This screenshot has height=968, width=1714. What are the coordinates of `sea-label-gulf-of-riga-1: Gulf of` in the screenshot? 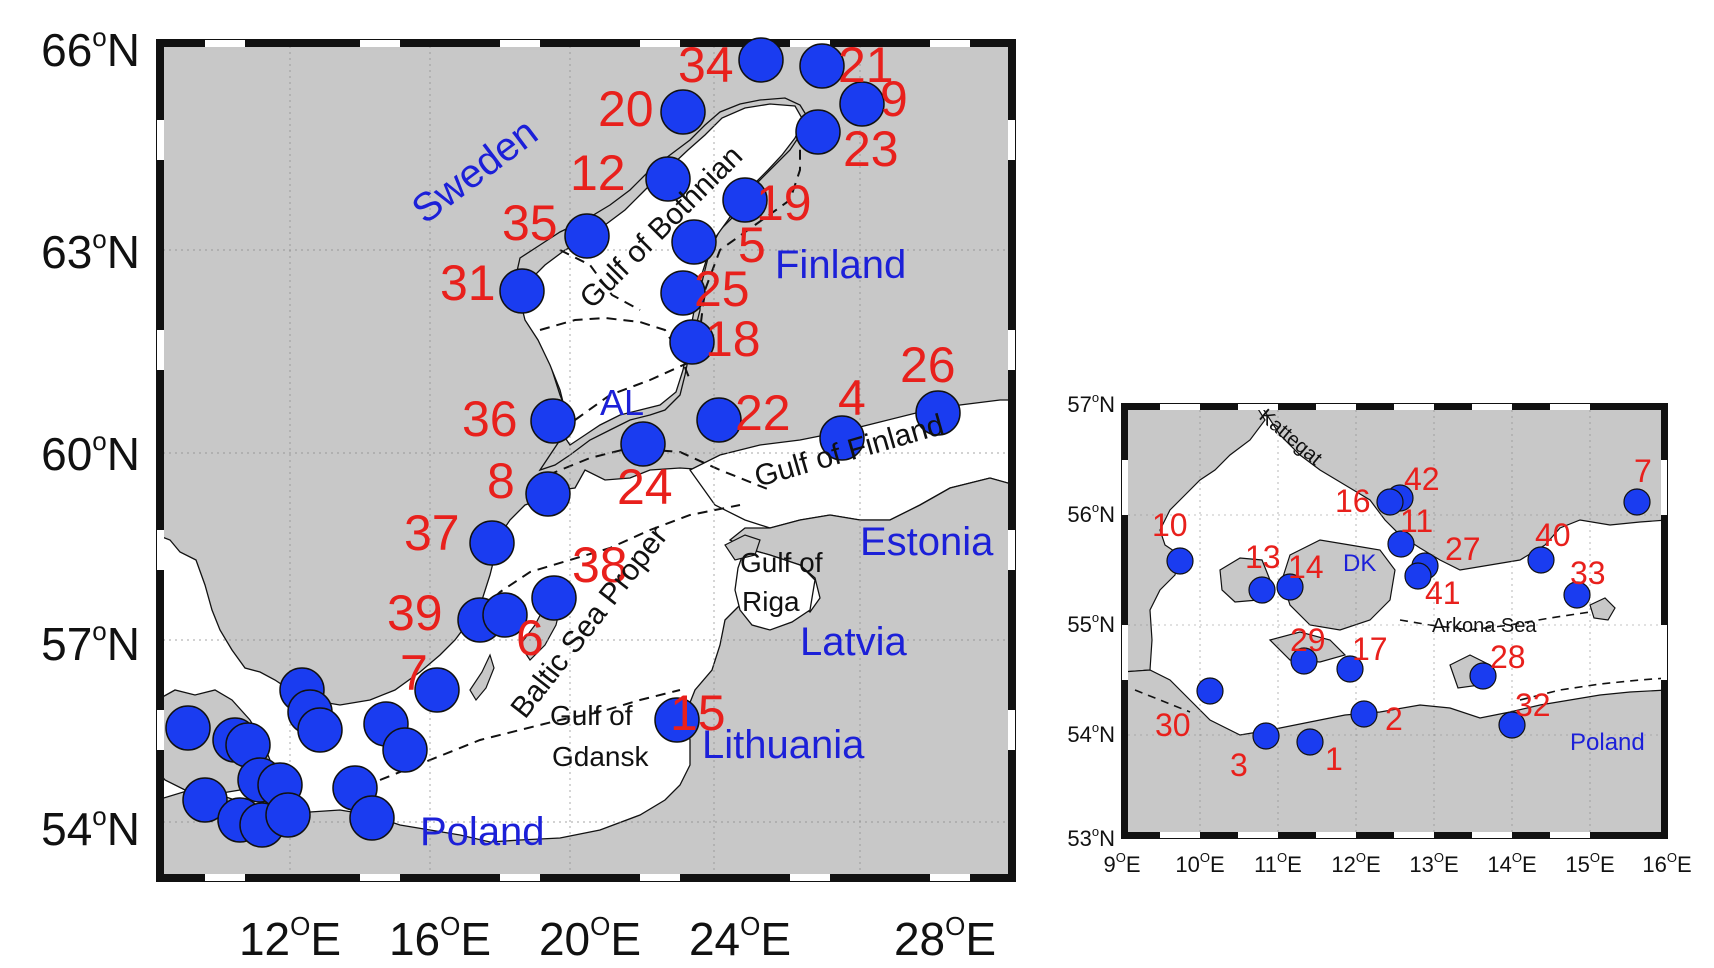 It's located at (781, 562).